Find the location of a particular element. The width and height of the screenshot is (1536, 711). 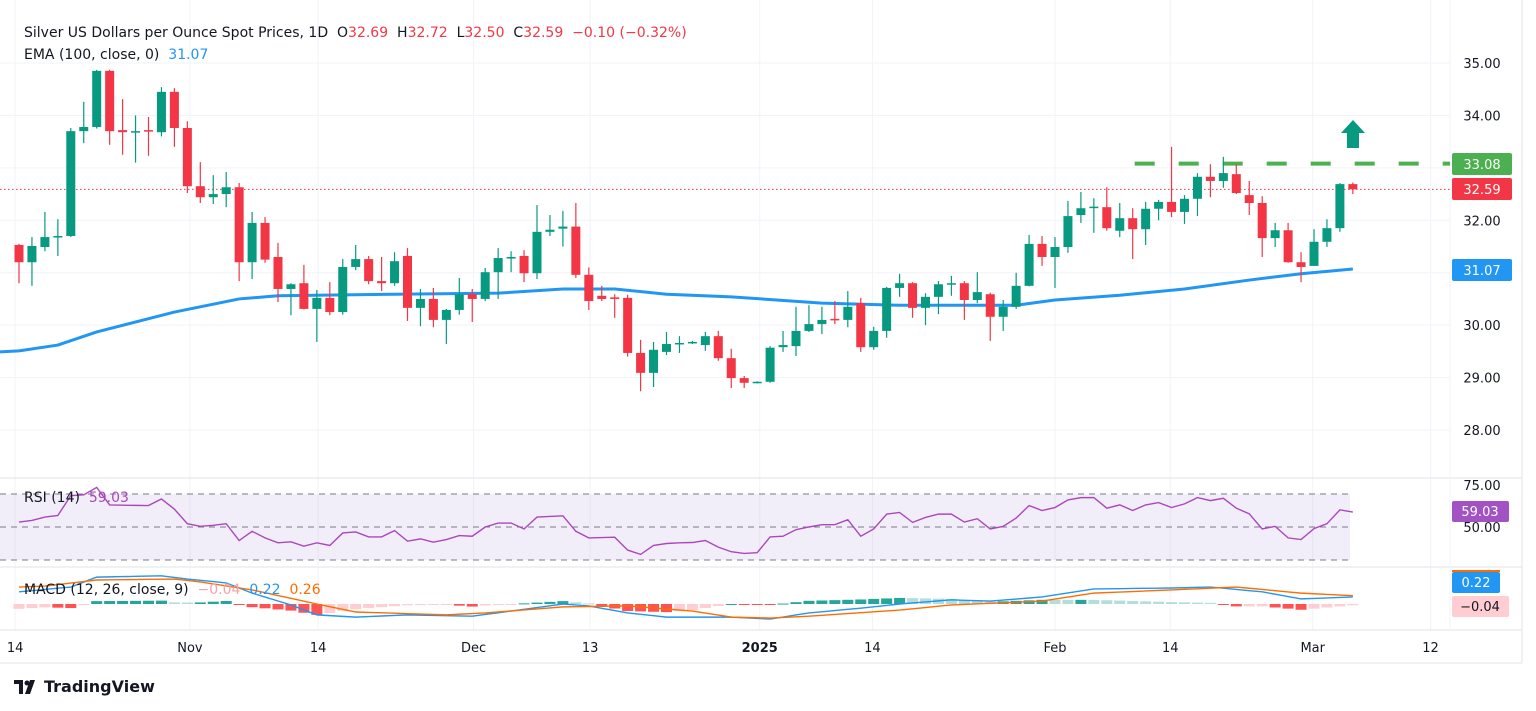

macd-pane is located at coordinates (686, 597).